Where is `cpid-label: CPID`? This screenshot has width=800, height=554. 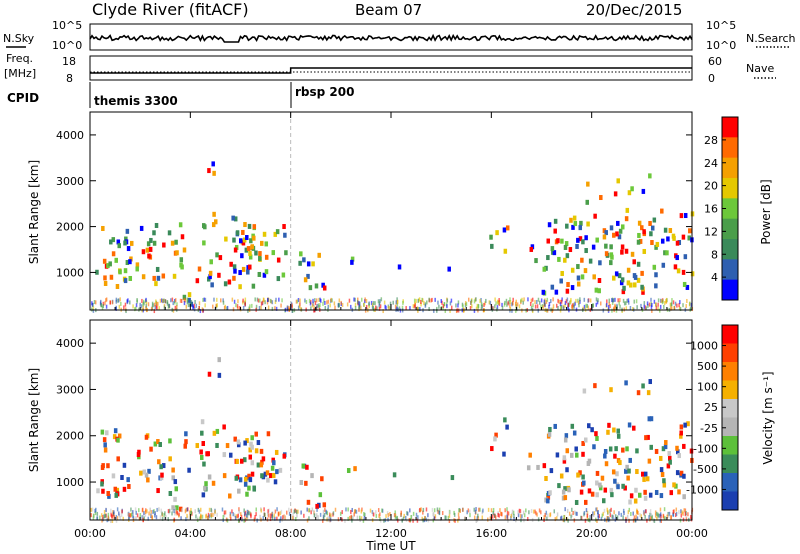
cpid-label: CPID is located at coordinates (23, 98).